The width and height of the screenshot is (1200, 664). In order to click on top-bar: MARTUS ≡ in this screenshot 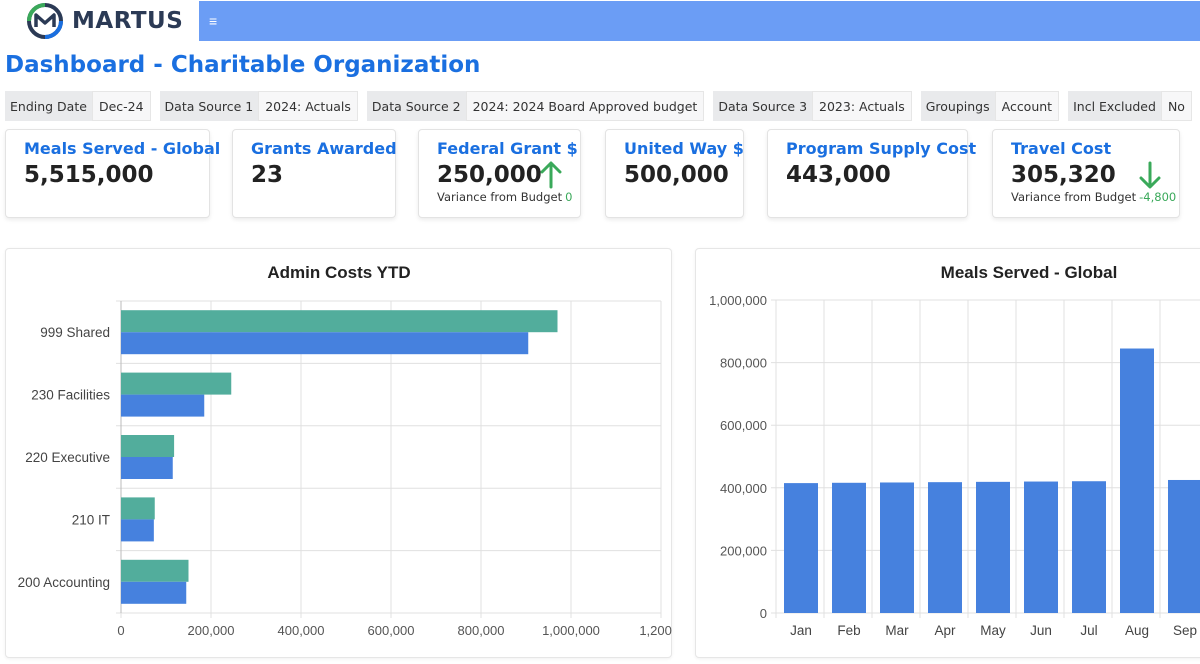, I will do `click(600, 21)`.